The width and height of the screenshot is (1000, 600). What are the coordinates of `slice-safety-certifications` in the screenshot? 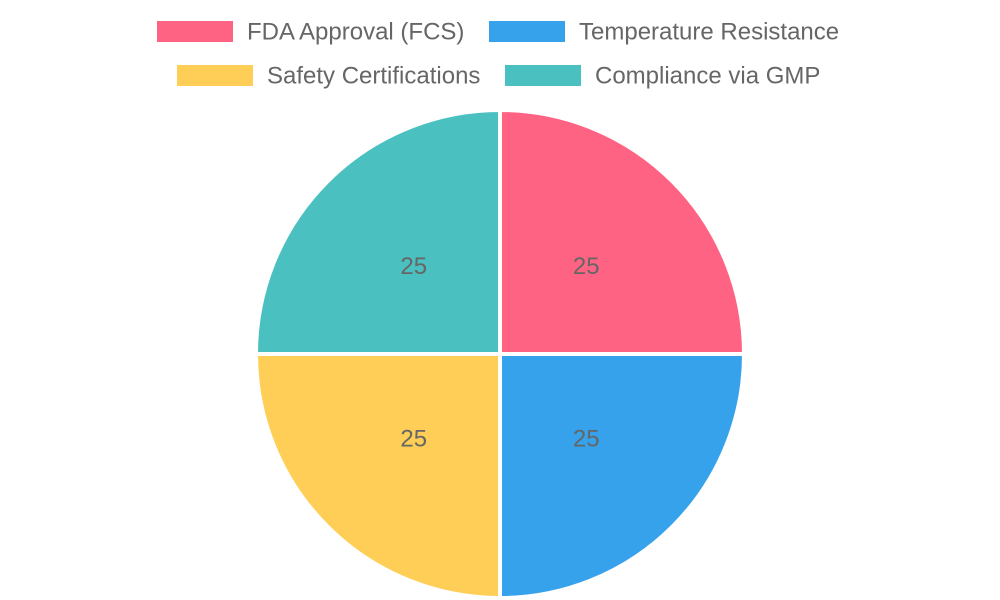 It's located at (378, 476).